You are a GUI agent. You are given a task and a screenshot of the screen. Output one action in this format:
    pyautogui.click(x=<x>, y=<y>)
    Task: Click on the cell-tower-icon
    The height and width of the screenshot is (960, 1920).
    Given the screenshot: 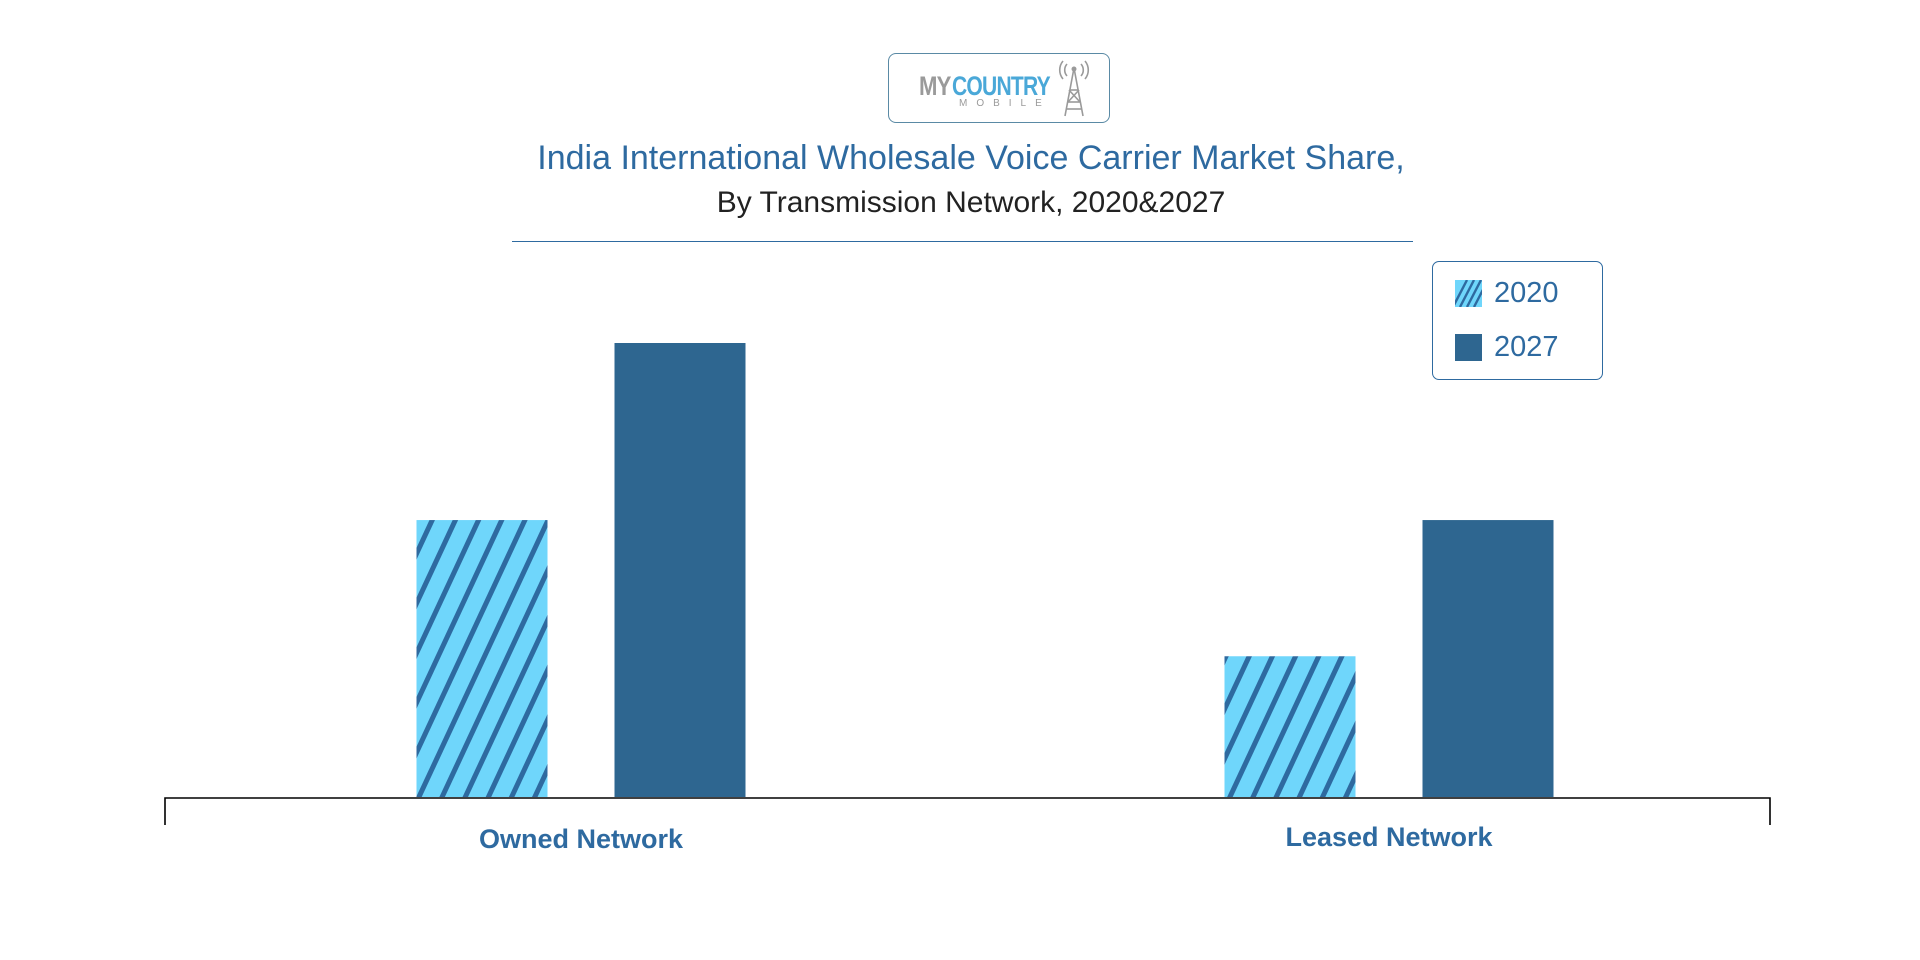 What is the action you would take?
    pyautogui.click(x=1074, y=88)
    